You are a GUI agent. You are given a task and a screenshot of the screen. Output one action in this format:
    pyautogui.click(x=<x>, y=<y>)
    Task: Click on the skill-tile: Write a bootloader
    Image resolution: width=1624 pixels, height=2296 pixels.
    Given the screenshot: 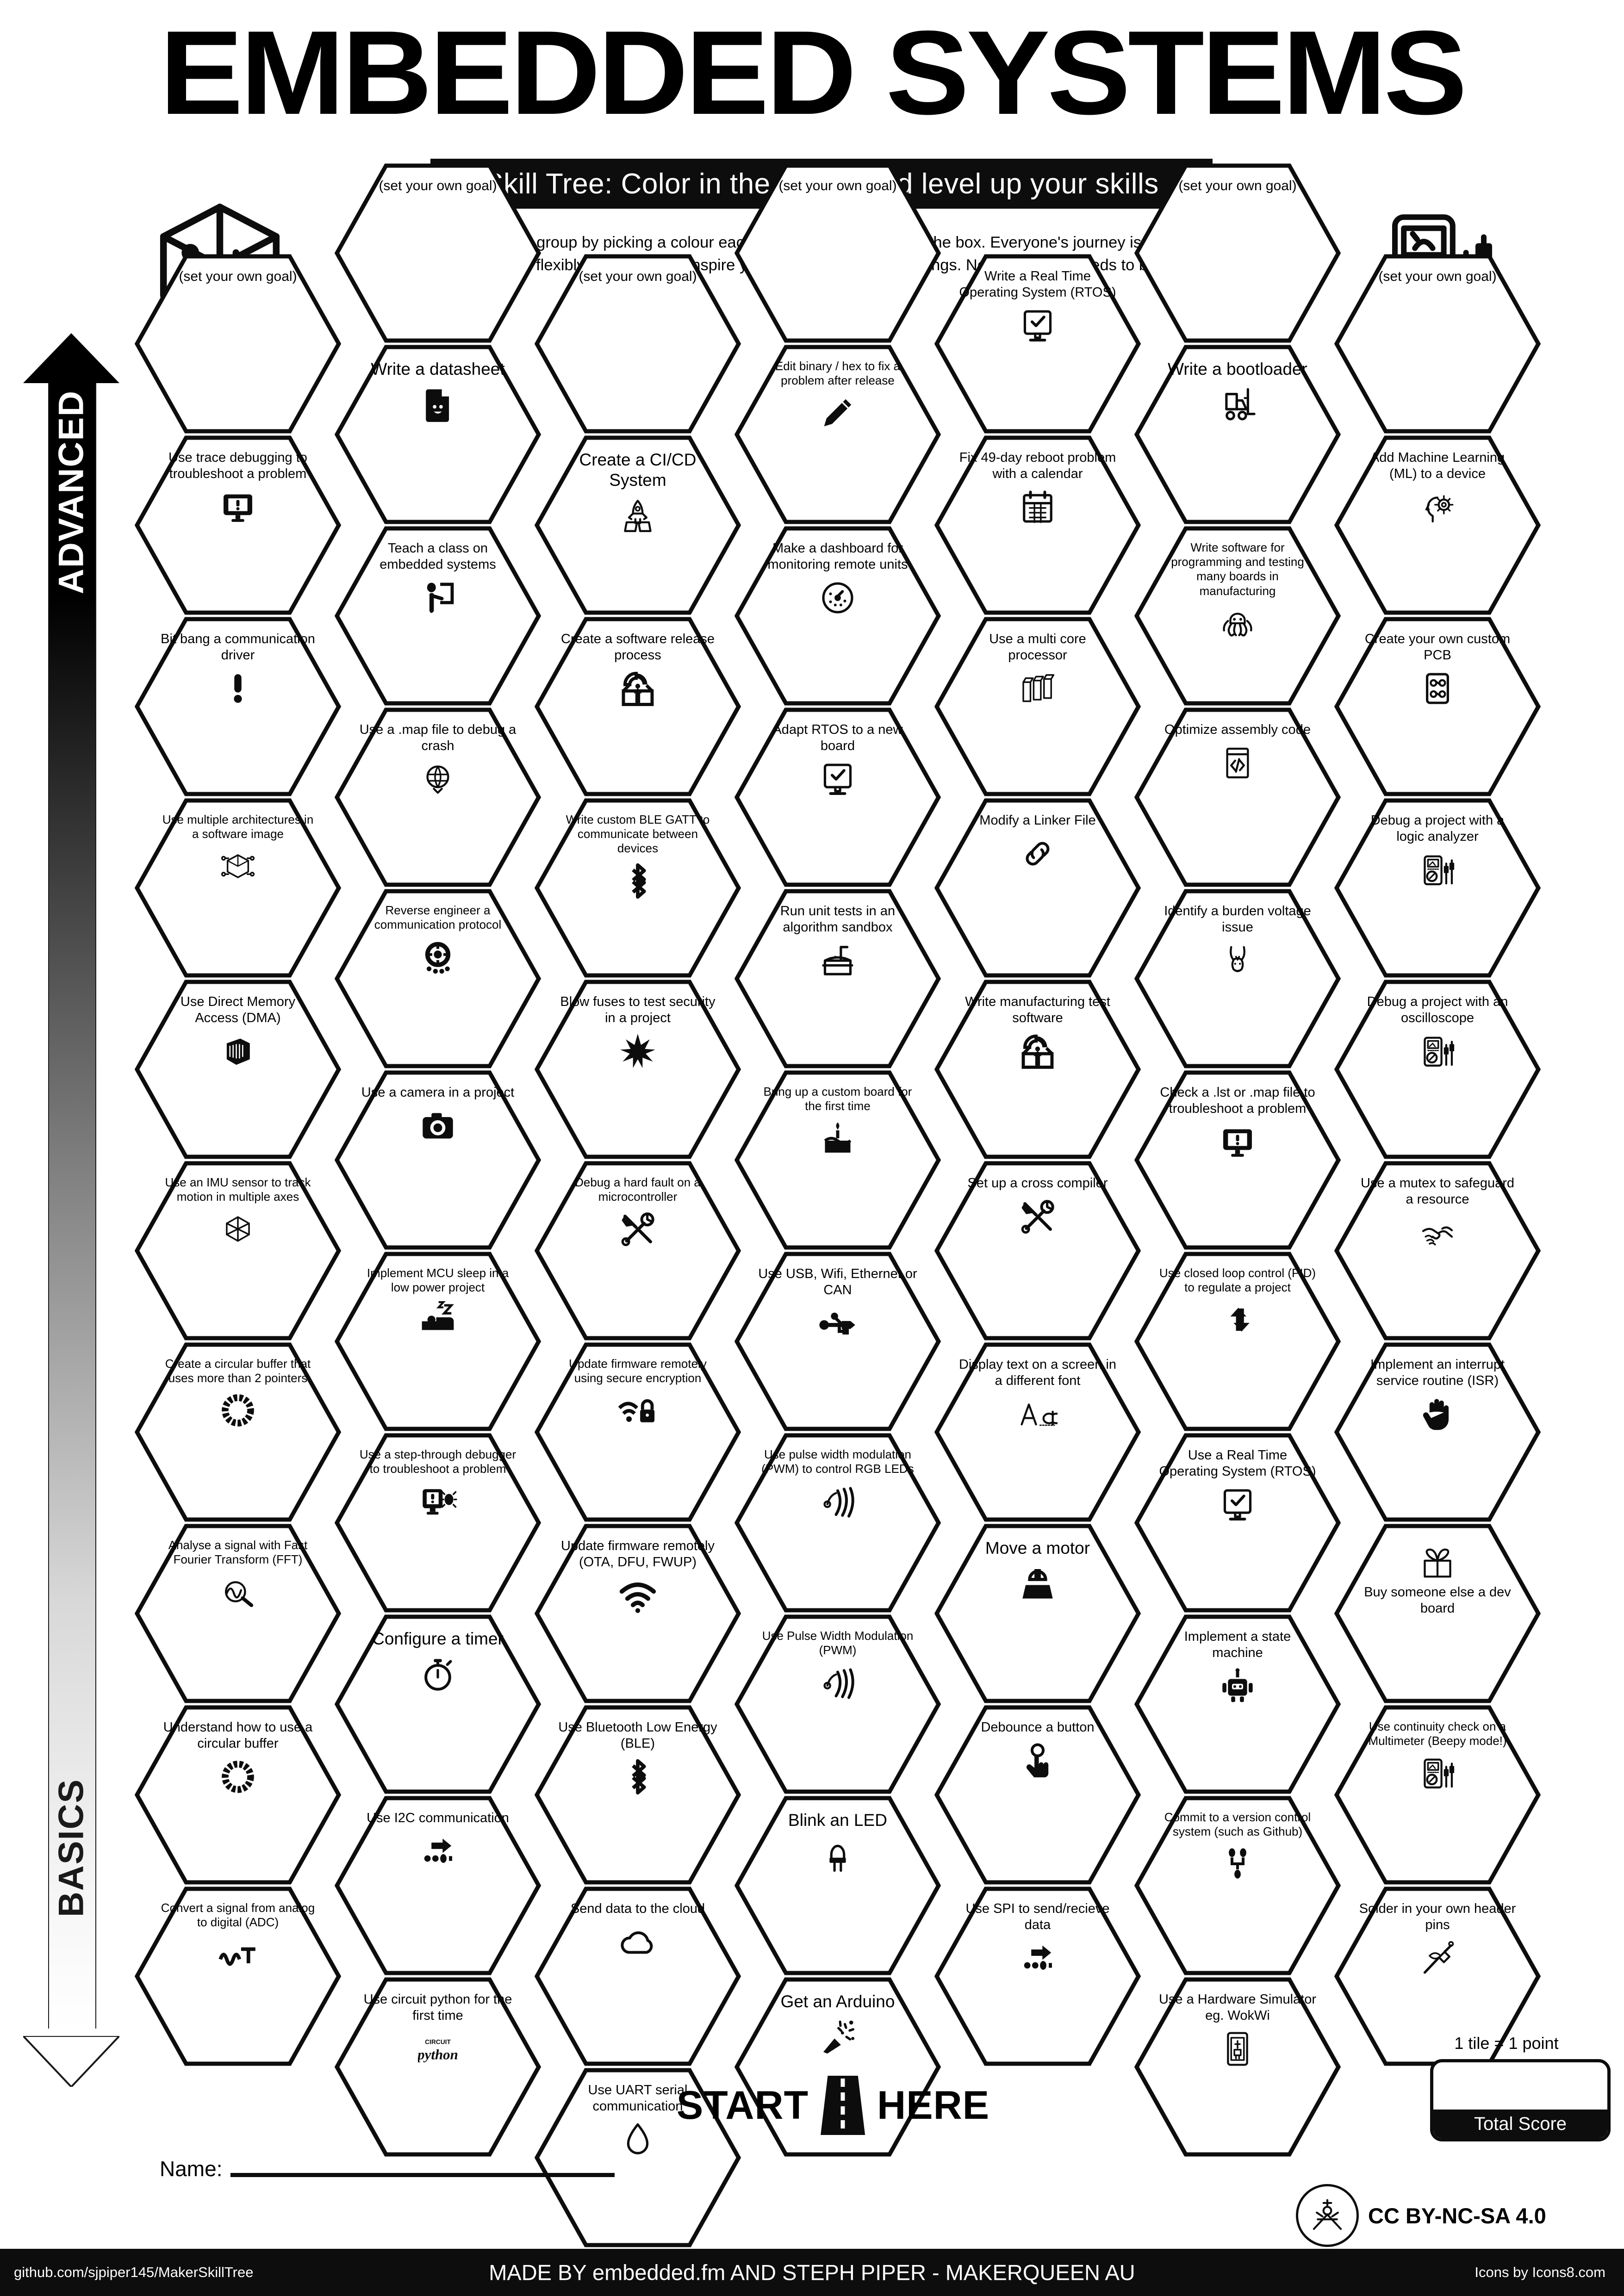 What is the action you would take?
    pyautogui.click(x=1237, y=435)
    